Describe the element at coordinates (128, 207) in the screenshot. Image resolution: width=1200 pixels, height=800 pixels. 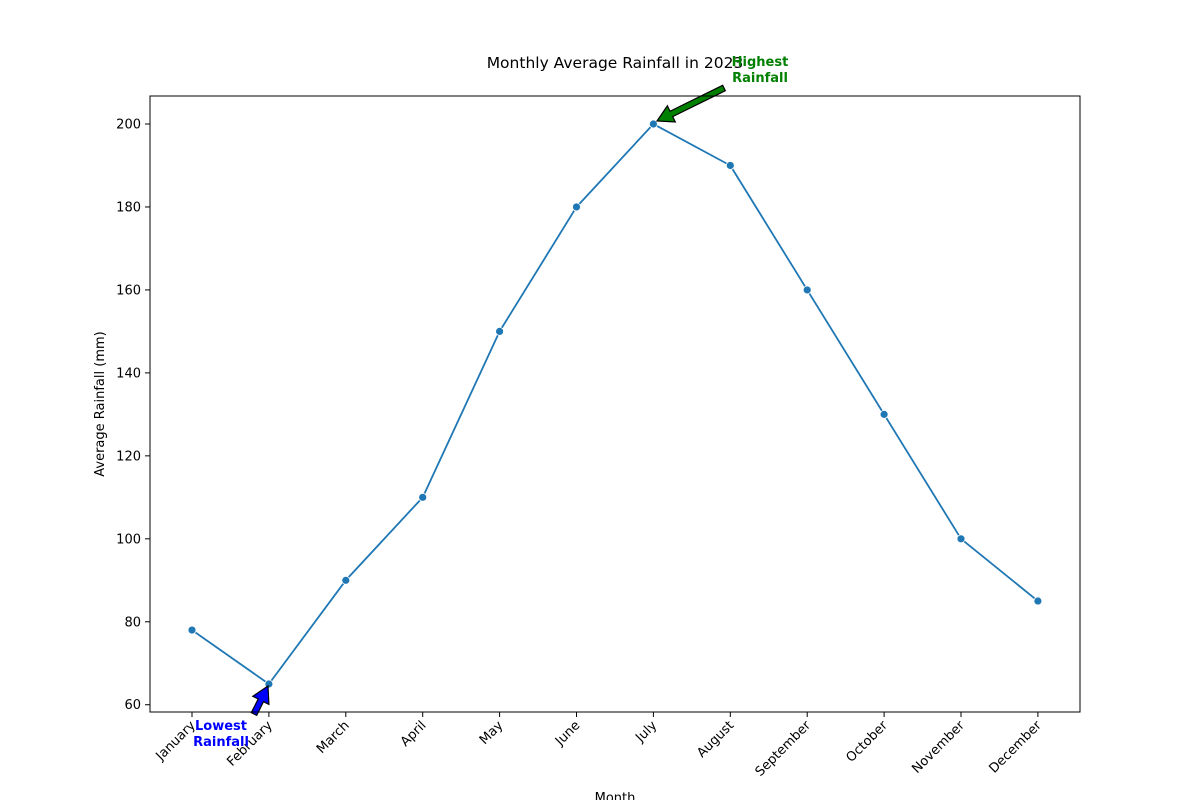
I see `y-tick-label: 180` at that location.